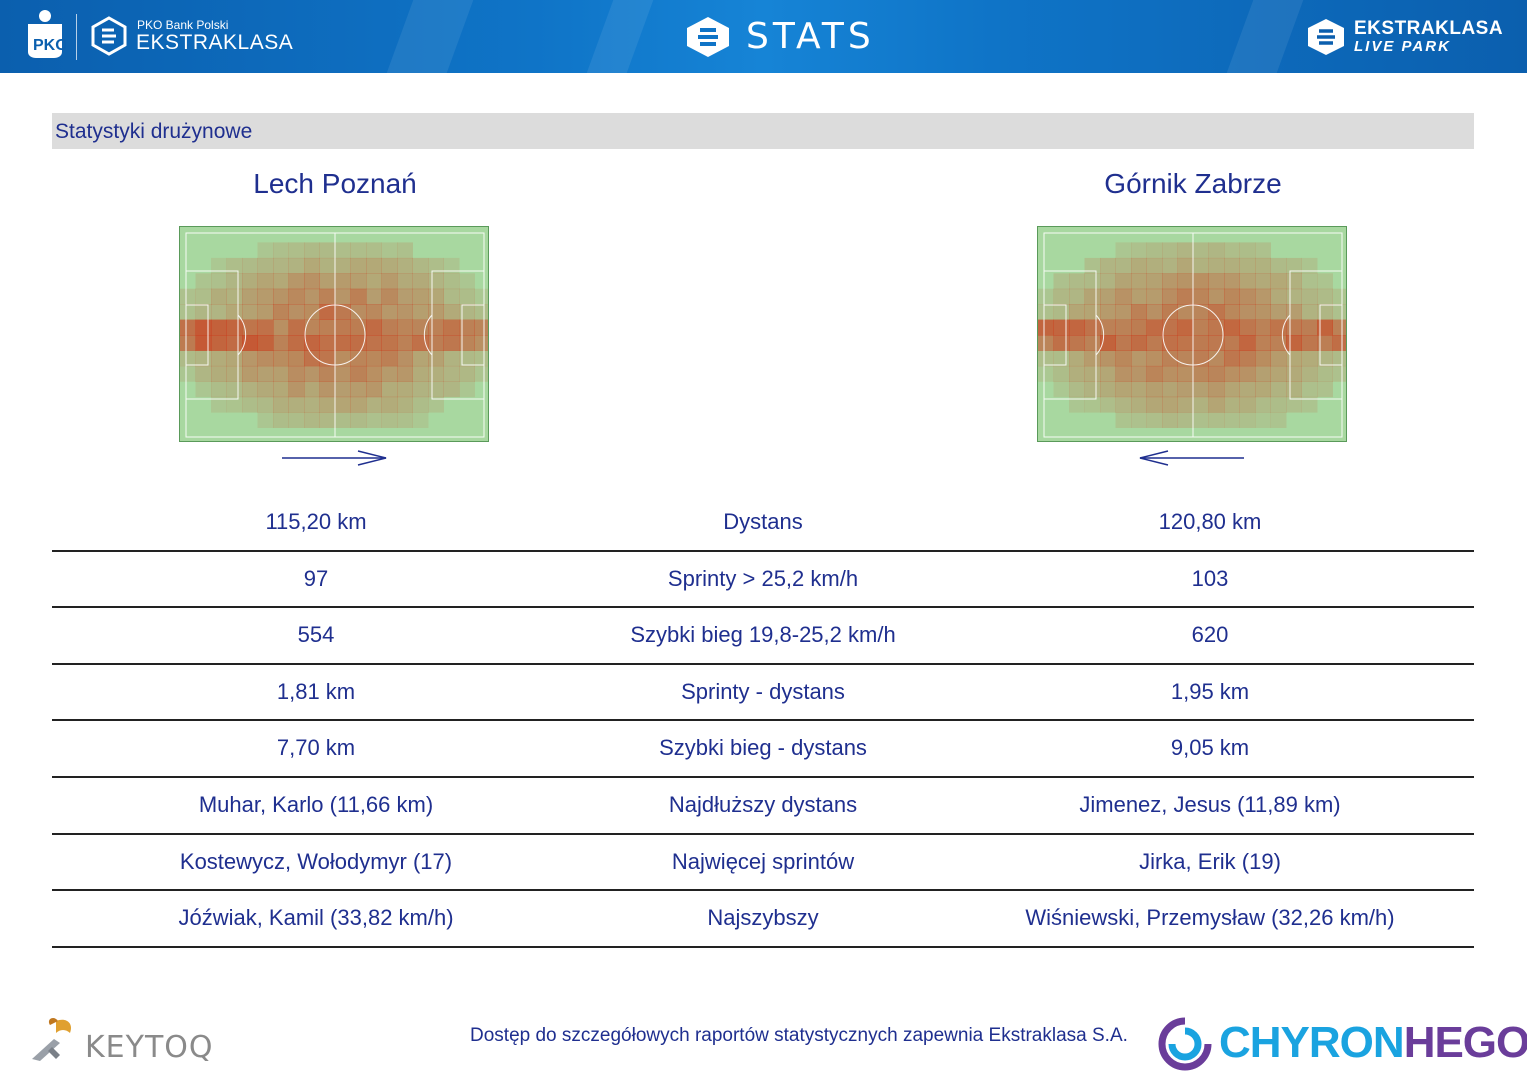 Image resolution: width=1527 pixels, height=1080 pixels. I want to click on section-bar: Statystyki drużynowe, so click(763, 131).